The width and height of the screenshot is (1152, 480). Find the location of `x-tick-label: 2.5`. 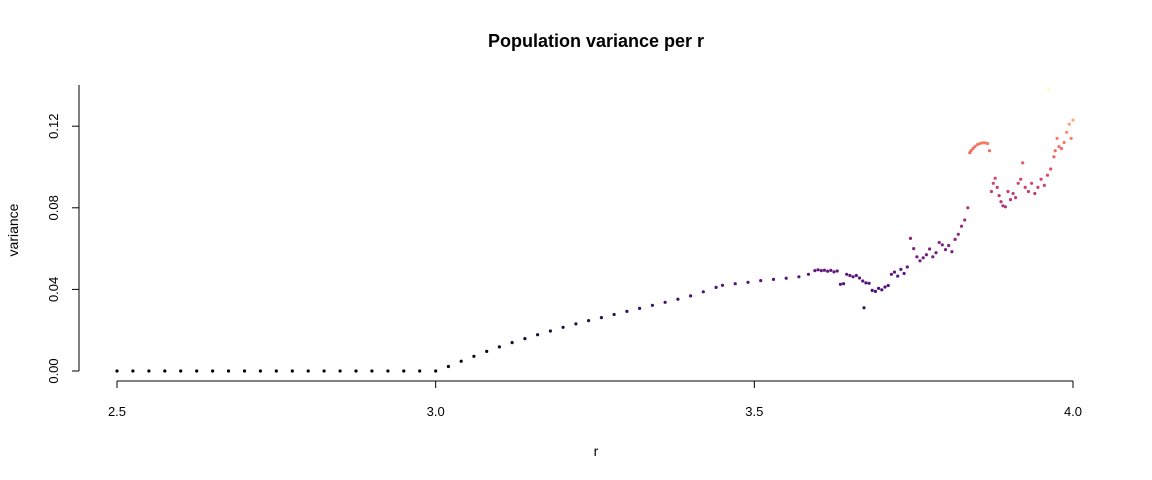

x-tick-label: 2.5 is located at coordinates (117, 411).